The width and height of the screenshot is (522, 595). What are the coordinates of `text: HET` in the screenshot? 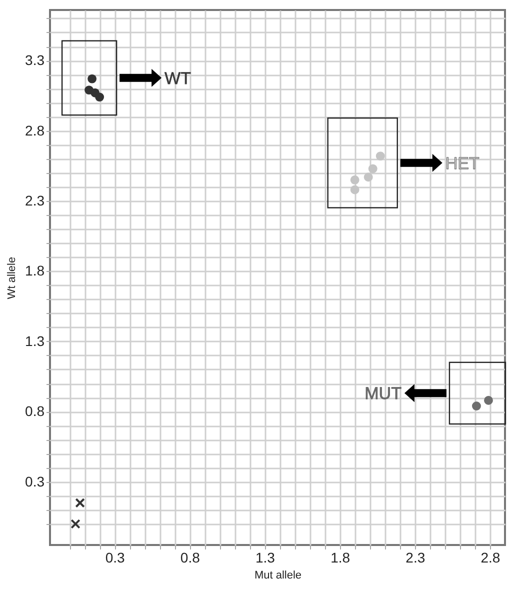 It's located at (462, 163).